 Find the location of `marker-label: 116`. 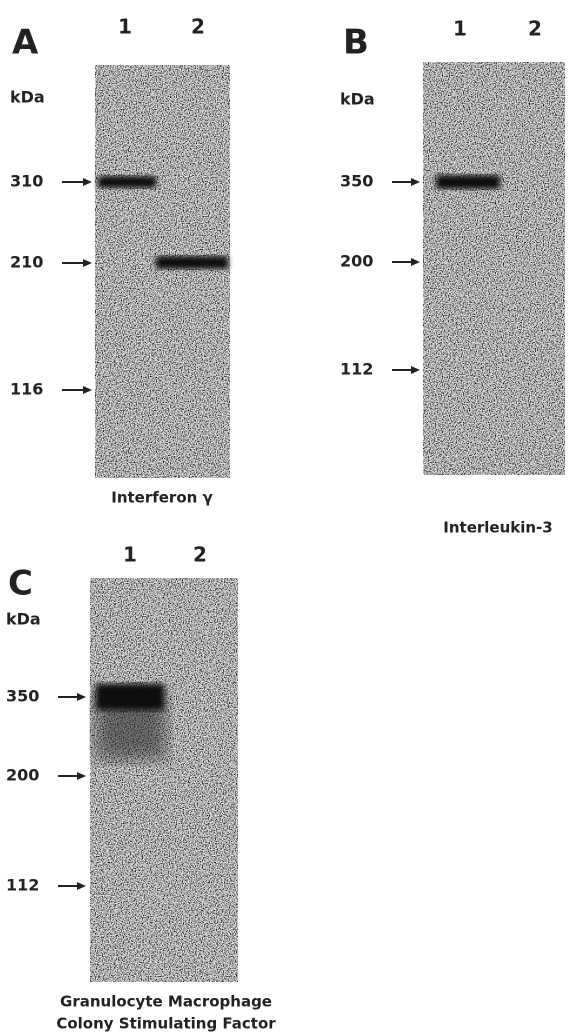

marker-label: 116 is located at coordinates (26, 389).